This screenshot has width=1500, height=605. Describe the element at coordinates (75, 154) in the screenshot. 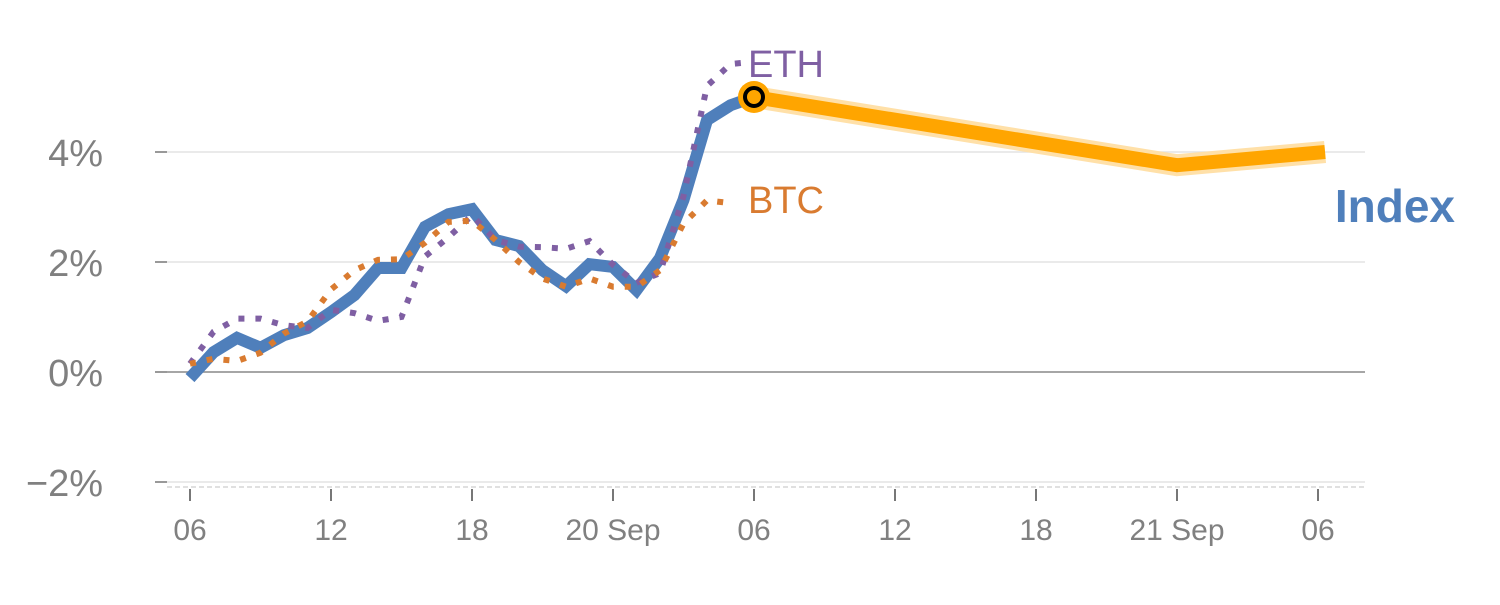

I see `y-tick-label: 4%` at that location.